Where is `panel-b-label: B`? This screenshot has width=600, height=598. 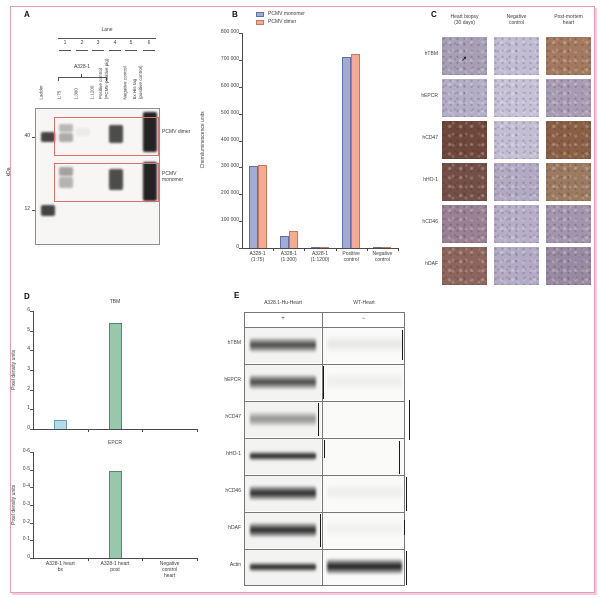
panel-b-label: B is located at coordinates (235, 14).